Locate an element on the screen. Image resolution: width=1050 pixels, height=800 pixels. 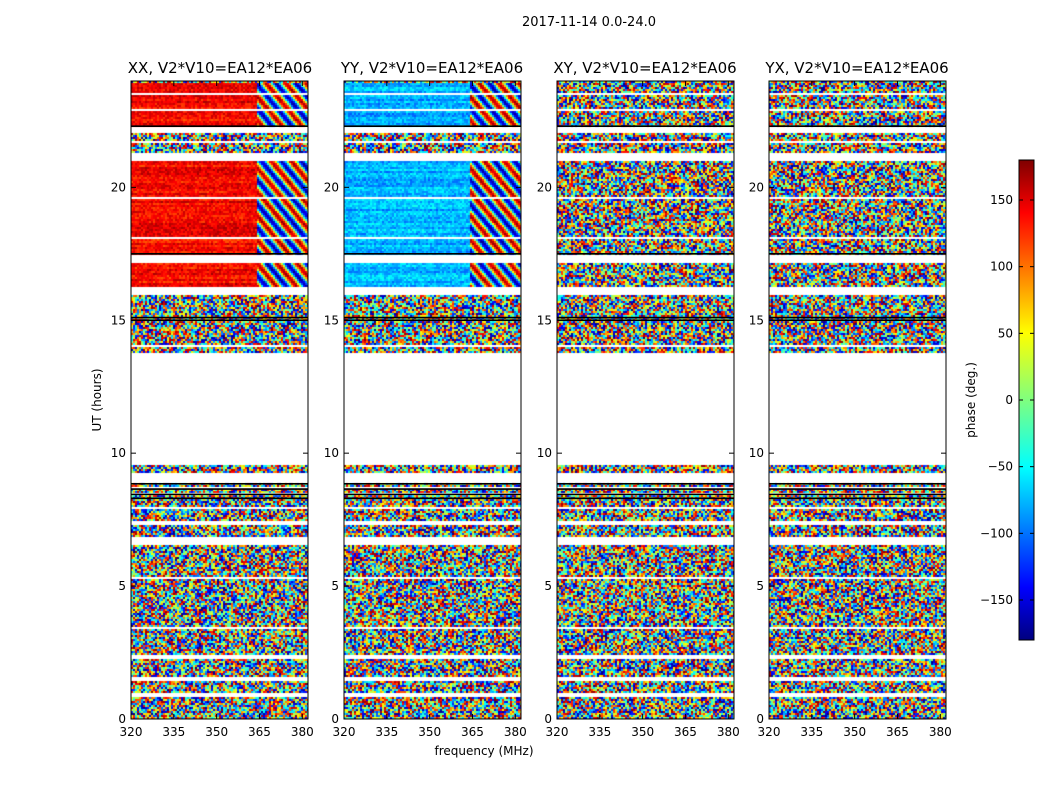
panel-yy: YY, V2*V10=EA12*EA06 is located at coordinates (431, 68).